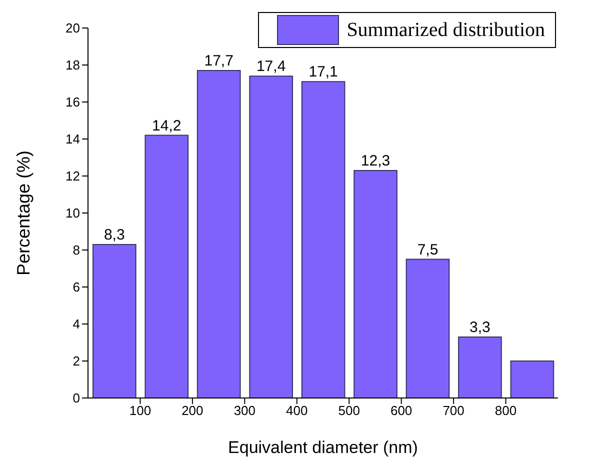 This screenshot has width=592, height=473. I want to click on x-tick-label: 200, so click(193, 410).